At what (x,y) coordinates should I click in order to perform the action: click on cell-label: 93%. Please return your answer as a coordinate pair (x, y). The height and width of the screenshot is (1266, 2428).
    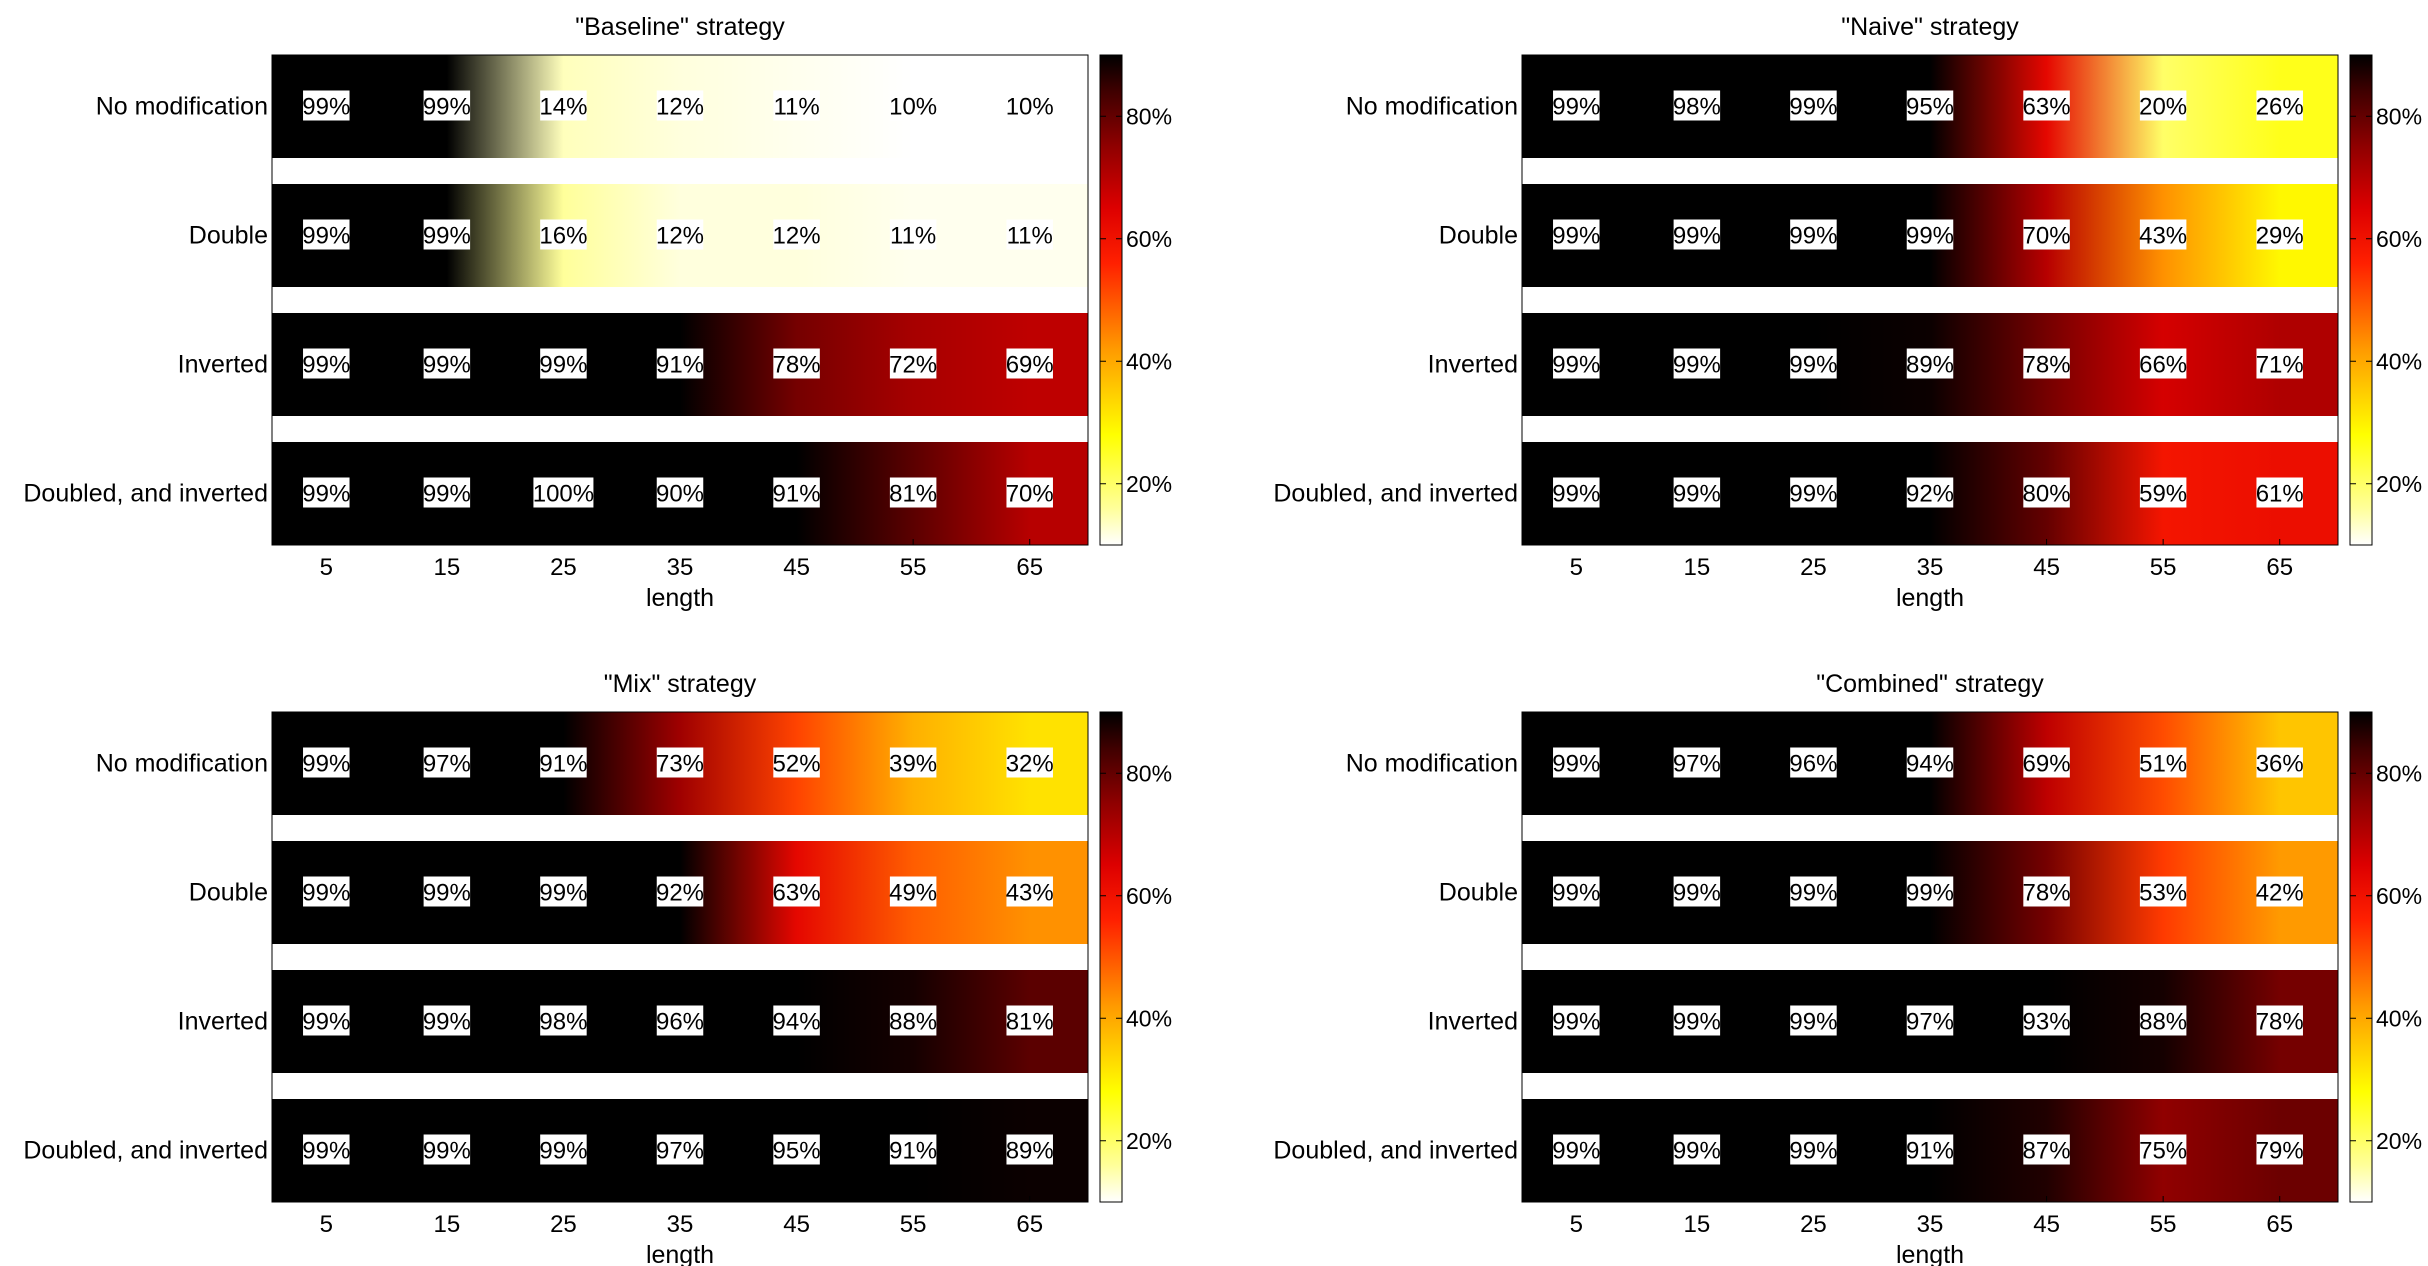
    Looking at the image, I should click on (2047, 1020).